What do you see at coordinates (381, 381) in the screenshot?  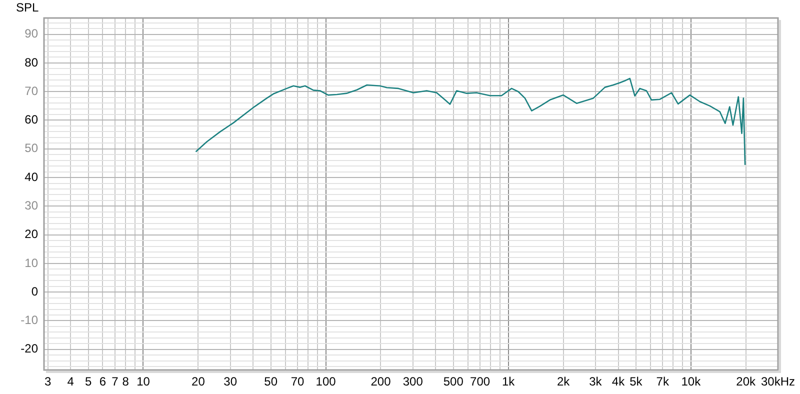 I see `x-tick-label: 200` at bounding box center [381, 381].